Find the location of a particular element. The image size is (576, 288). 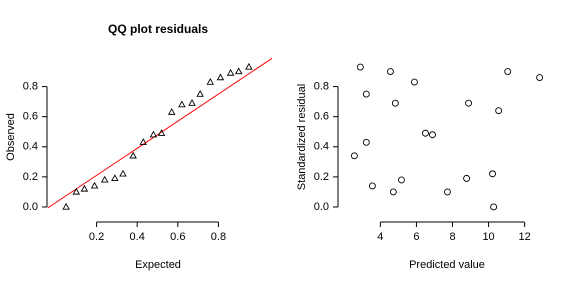

x-tick-label: 4 is located at coordinates (380, 237).